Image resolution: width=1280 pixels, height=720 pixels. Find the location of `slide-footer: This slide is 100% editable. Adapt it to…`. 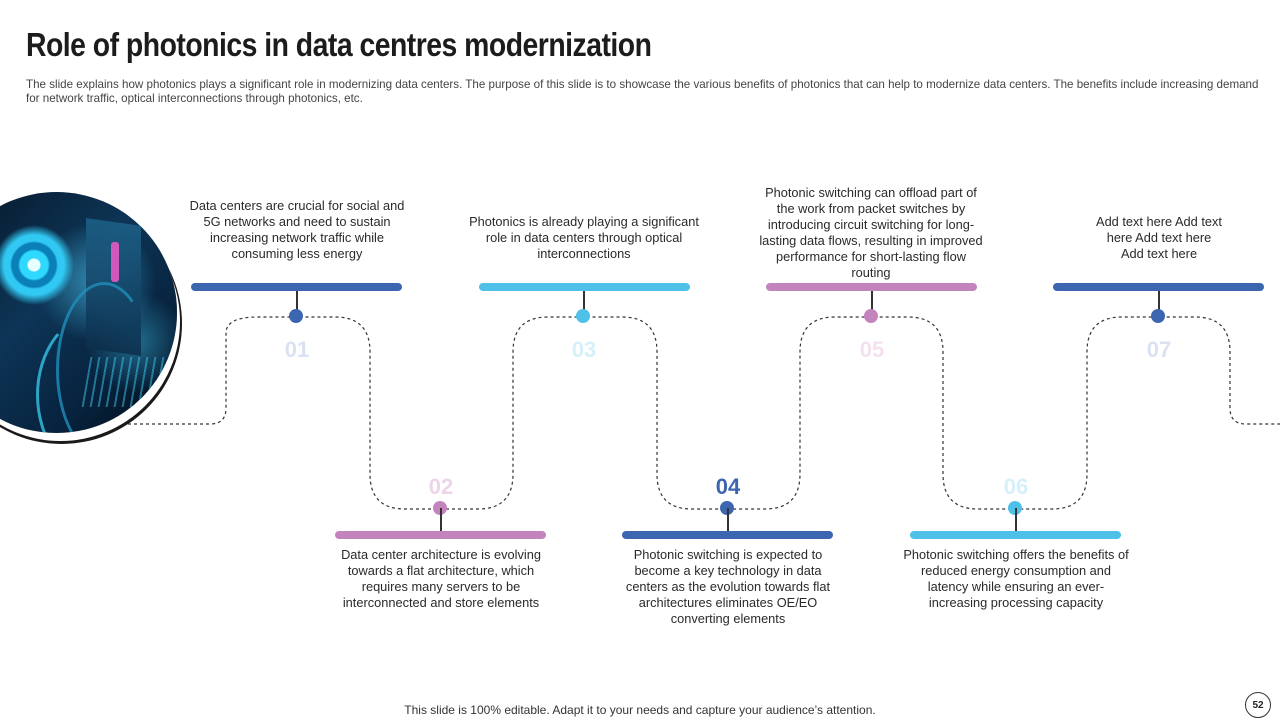

slide-footer: This slide is 100% editable. Adapt it to… is located at coordinates (640, 710).